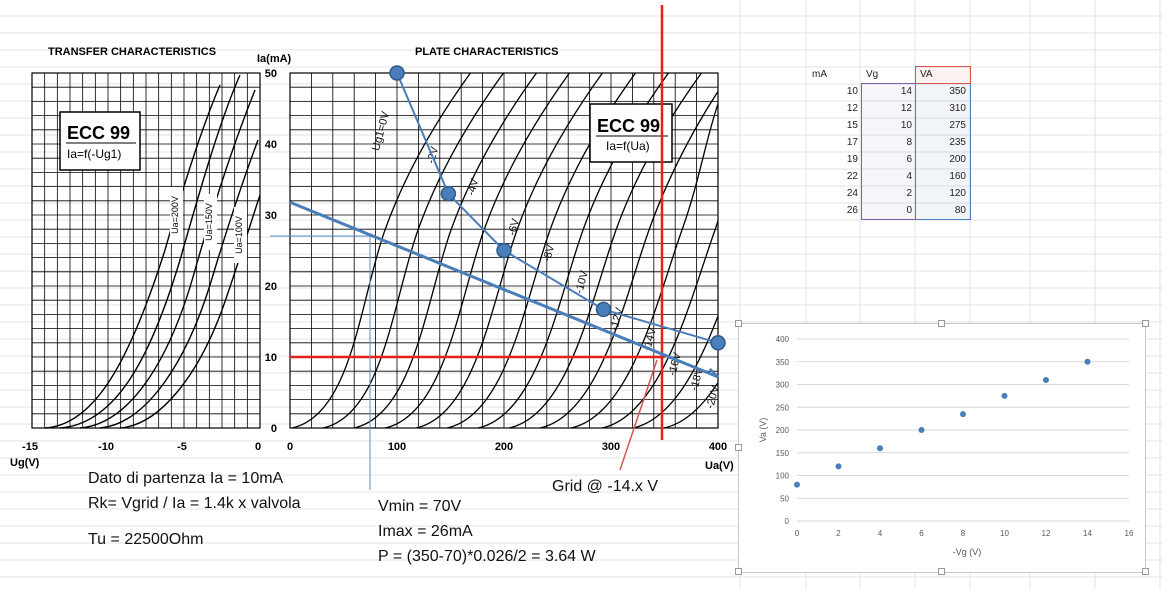  I want to click on cell-va: 310, so click(957, 108).